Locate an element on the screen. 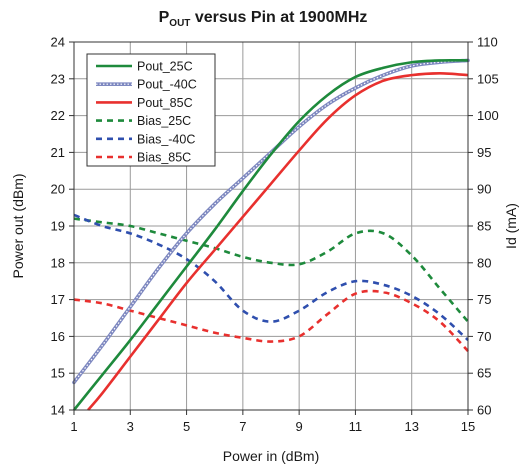 This screenshot has height=473, width=527. y-right-tick-label: 65 is located at coordinates (484, 373).